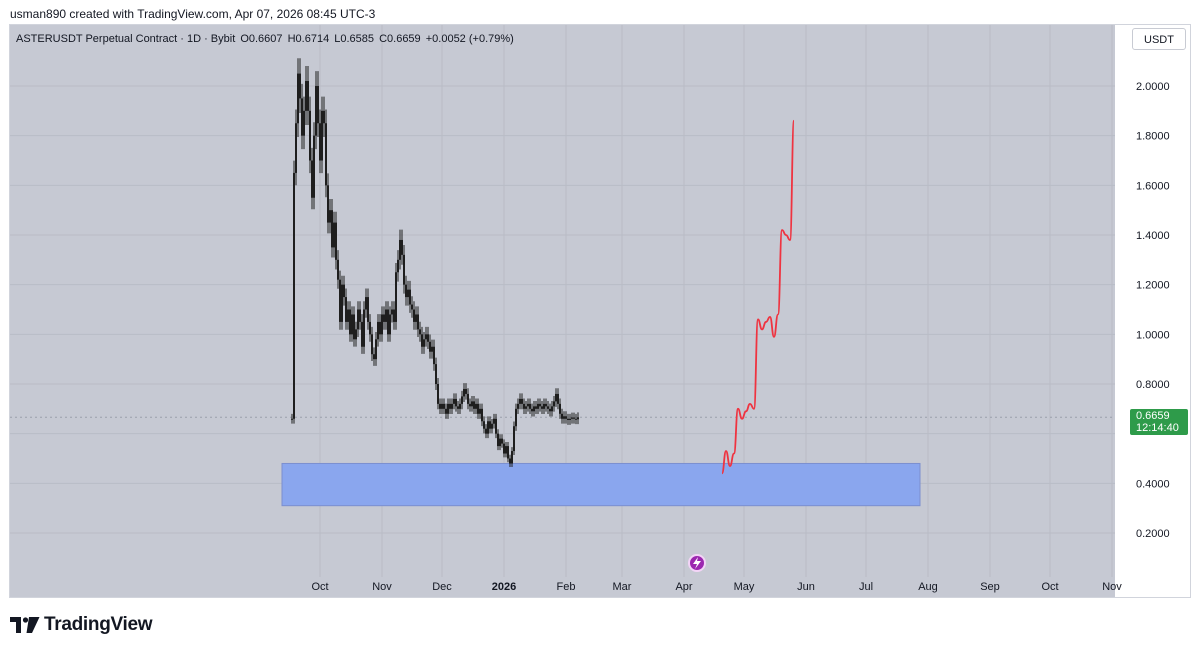  I want to click on x-tick-label: Dec, so click(442, 587).